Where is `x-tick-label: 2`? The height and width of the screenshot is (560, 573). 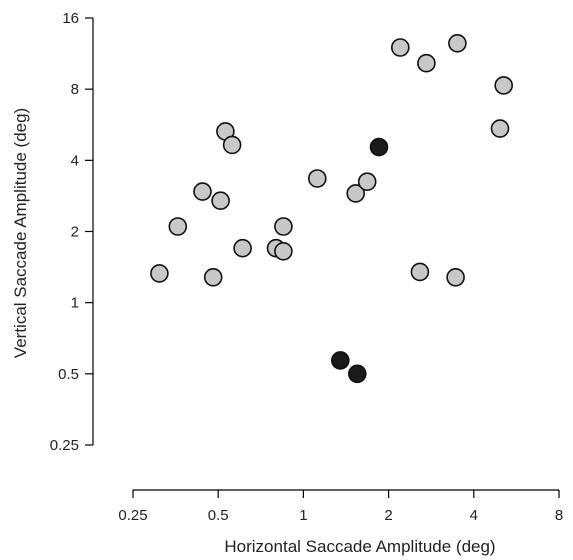 x-tick-label: 2 is located at coordinates (388, 515).